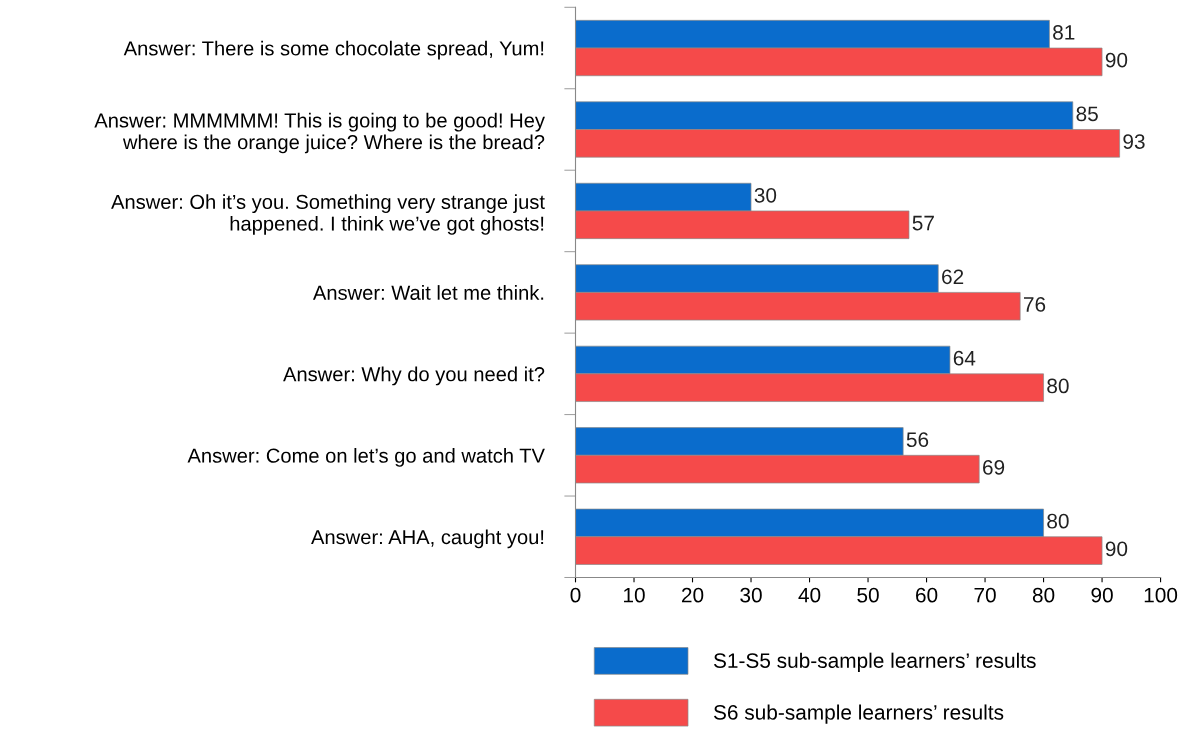 This screenshot has width=1194, height=731. I want to click on y-tick-label: Answer: Wait let me think., so click(428, 292).